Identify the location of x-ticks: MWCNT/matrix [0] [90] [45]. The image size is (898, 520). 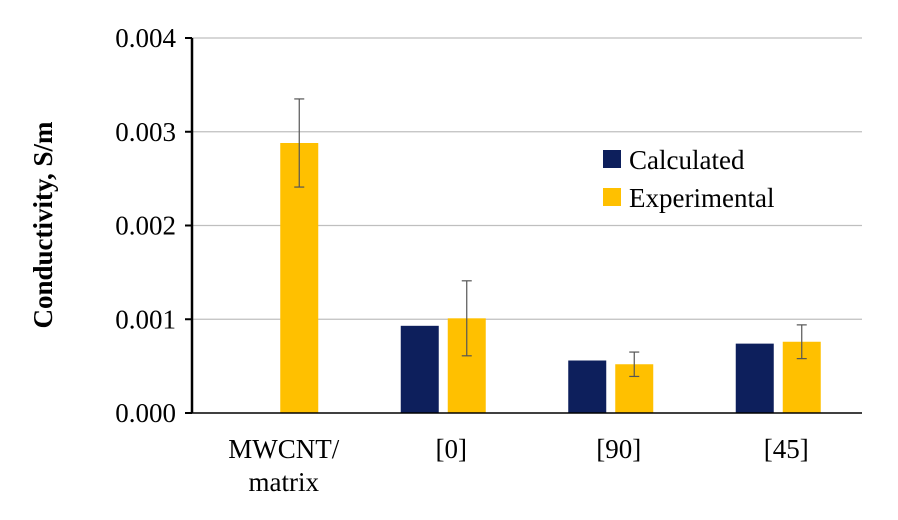
(518, 465).